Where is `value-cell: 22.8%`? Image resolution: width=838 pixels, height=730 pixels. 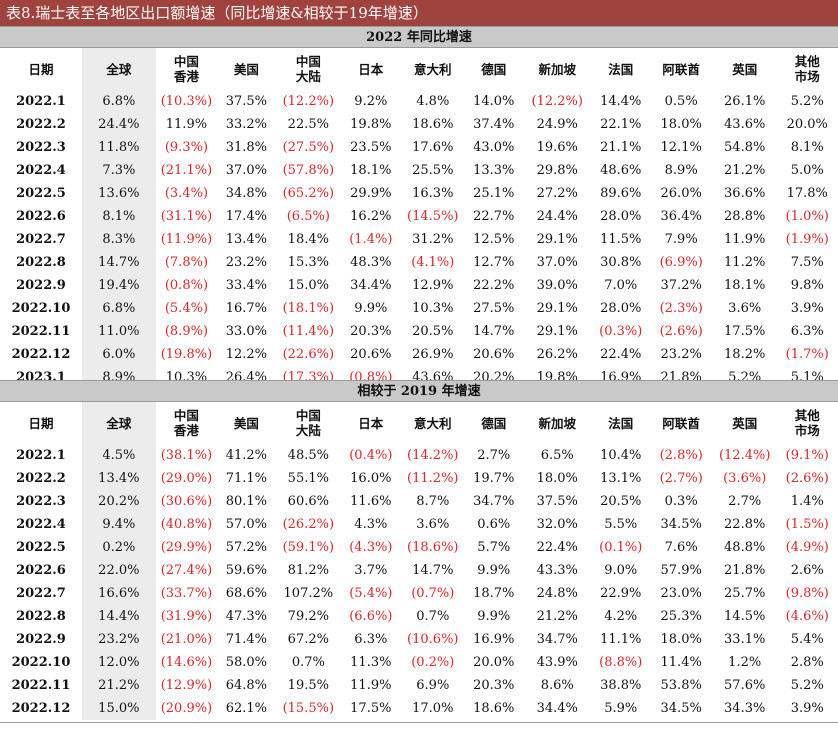
value-cell: 22.8% is located at coordinates (745, 524).